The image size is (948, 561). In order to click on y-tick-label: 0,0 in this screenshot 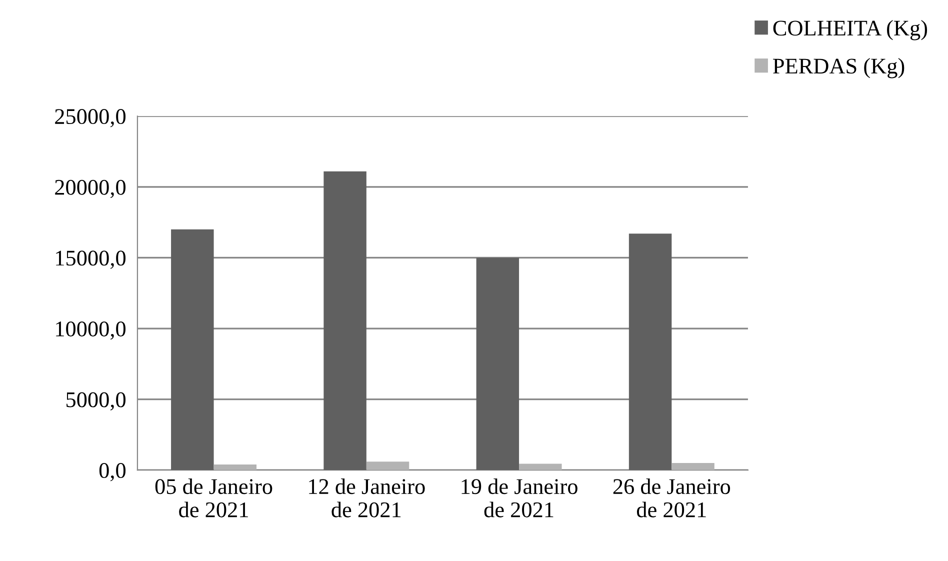, I will do `click(112, 472)`.